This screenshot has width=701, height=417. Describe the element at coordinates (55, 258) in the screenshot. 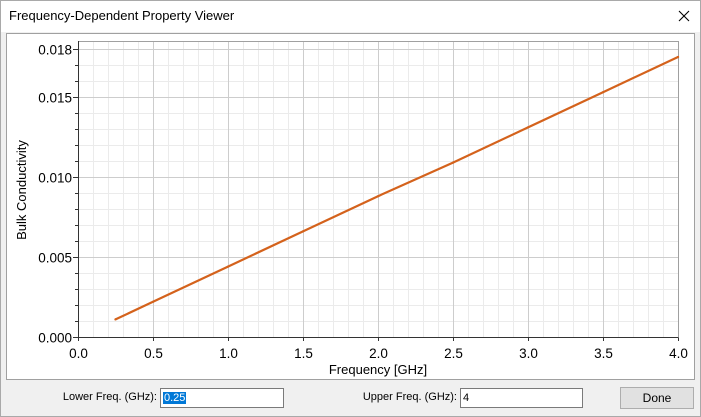

I see `y-tick-label: 0.005` at that location.